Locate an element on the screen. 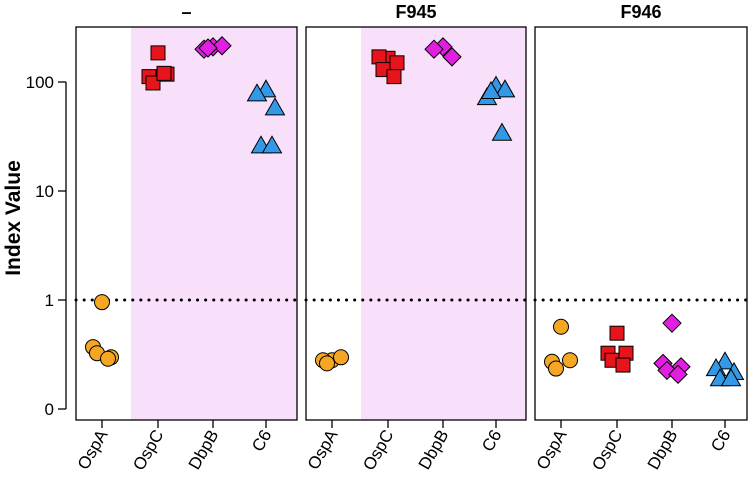  y-tick-label: 10 is located at coordinates (44, 191).